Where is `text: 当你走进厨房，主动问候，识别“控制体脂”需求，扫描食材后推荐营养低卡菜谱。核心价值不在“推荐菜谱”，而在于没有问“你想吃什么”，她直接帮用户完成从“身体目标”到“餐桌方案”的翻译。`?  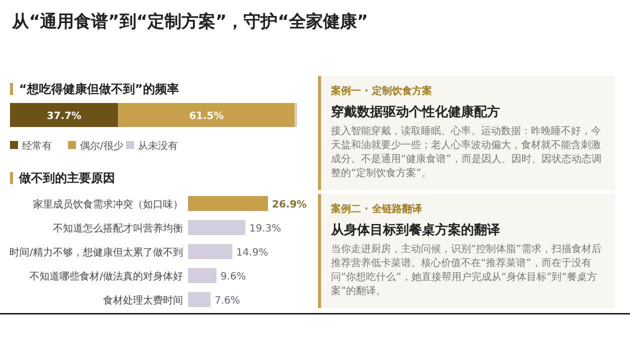
text: 当你走进厨房，主动问候，识别“控制体脂”需求，扫描食材后推荐营养低卡菜谱。核心价值不在“推荐菜谱”，而在于没有问“你想吃什么”，她直接帮用户完成从“身体目标”到“餐桌方案”的翻译。 is located at coordinates (466, 271).